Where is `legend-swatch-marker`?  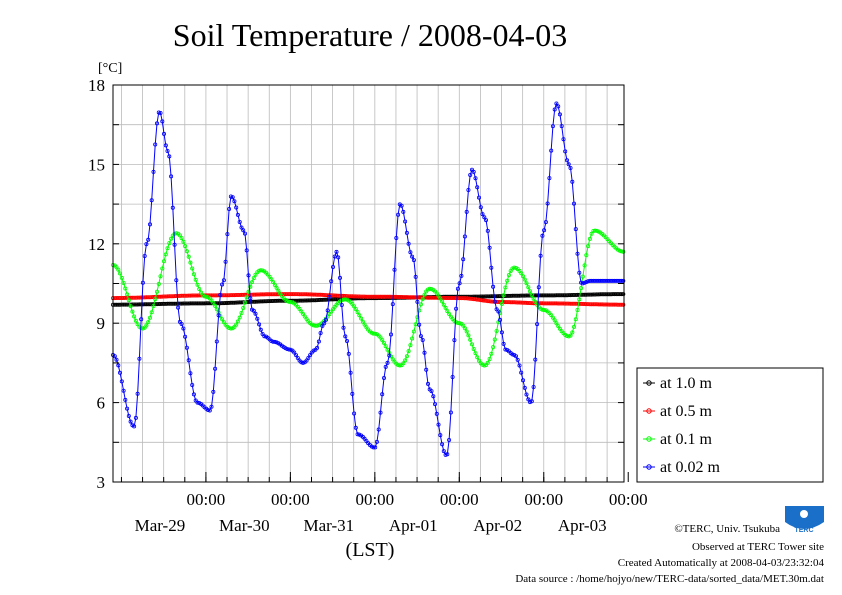 legend-swatch-marker is located at coordinates (649, 411).